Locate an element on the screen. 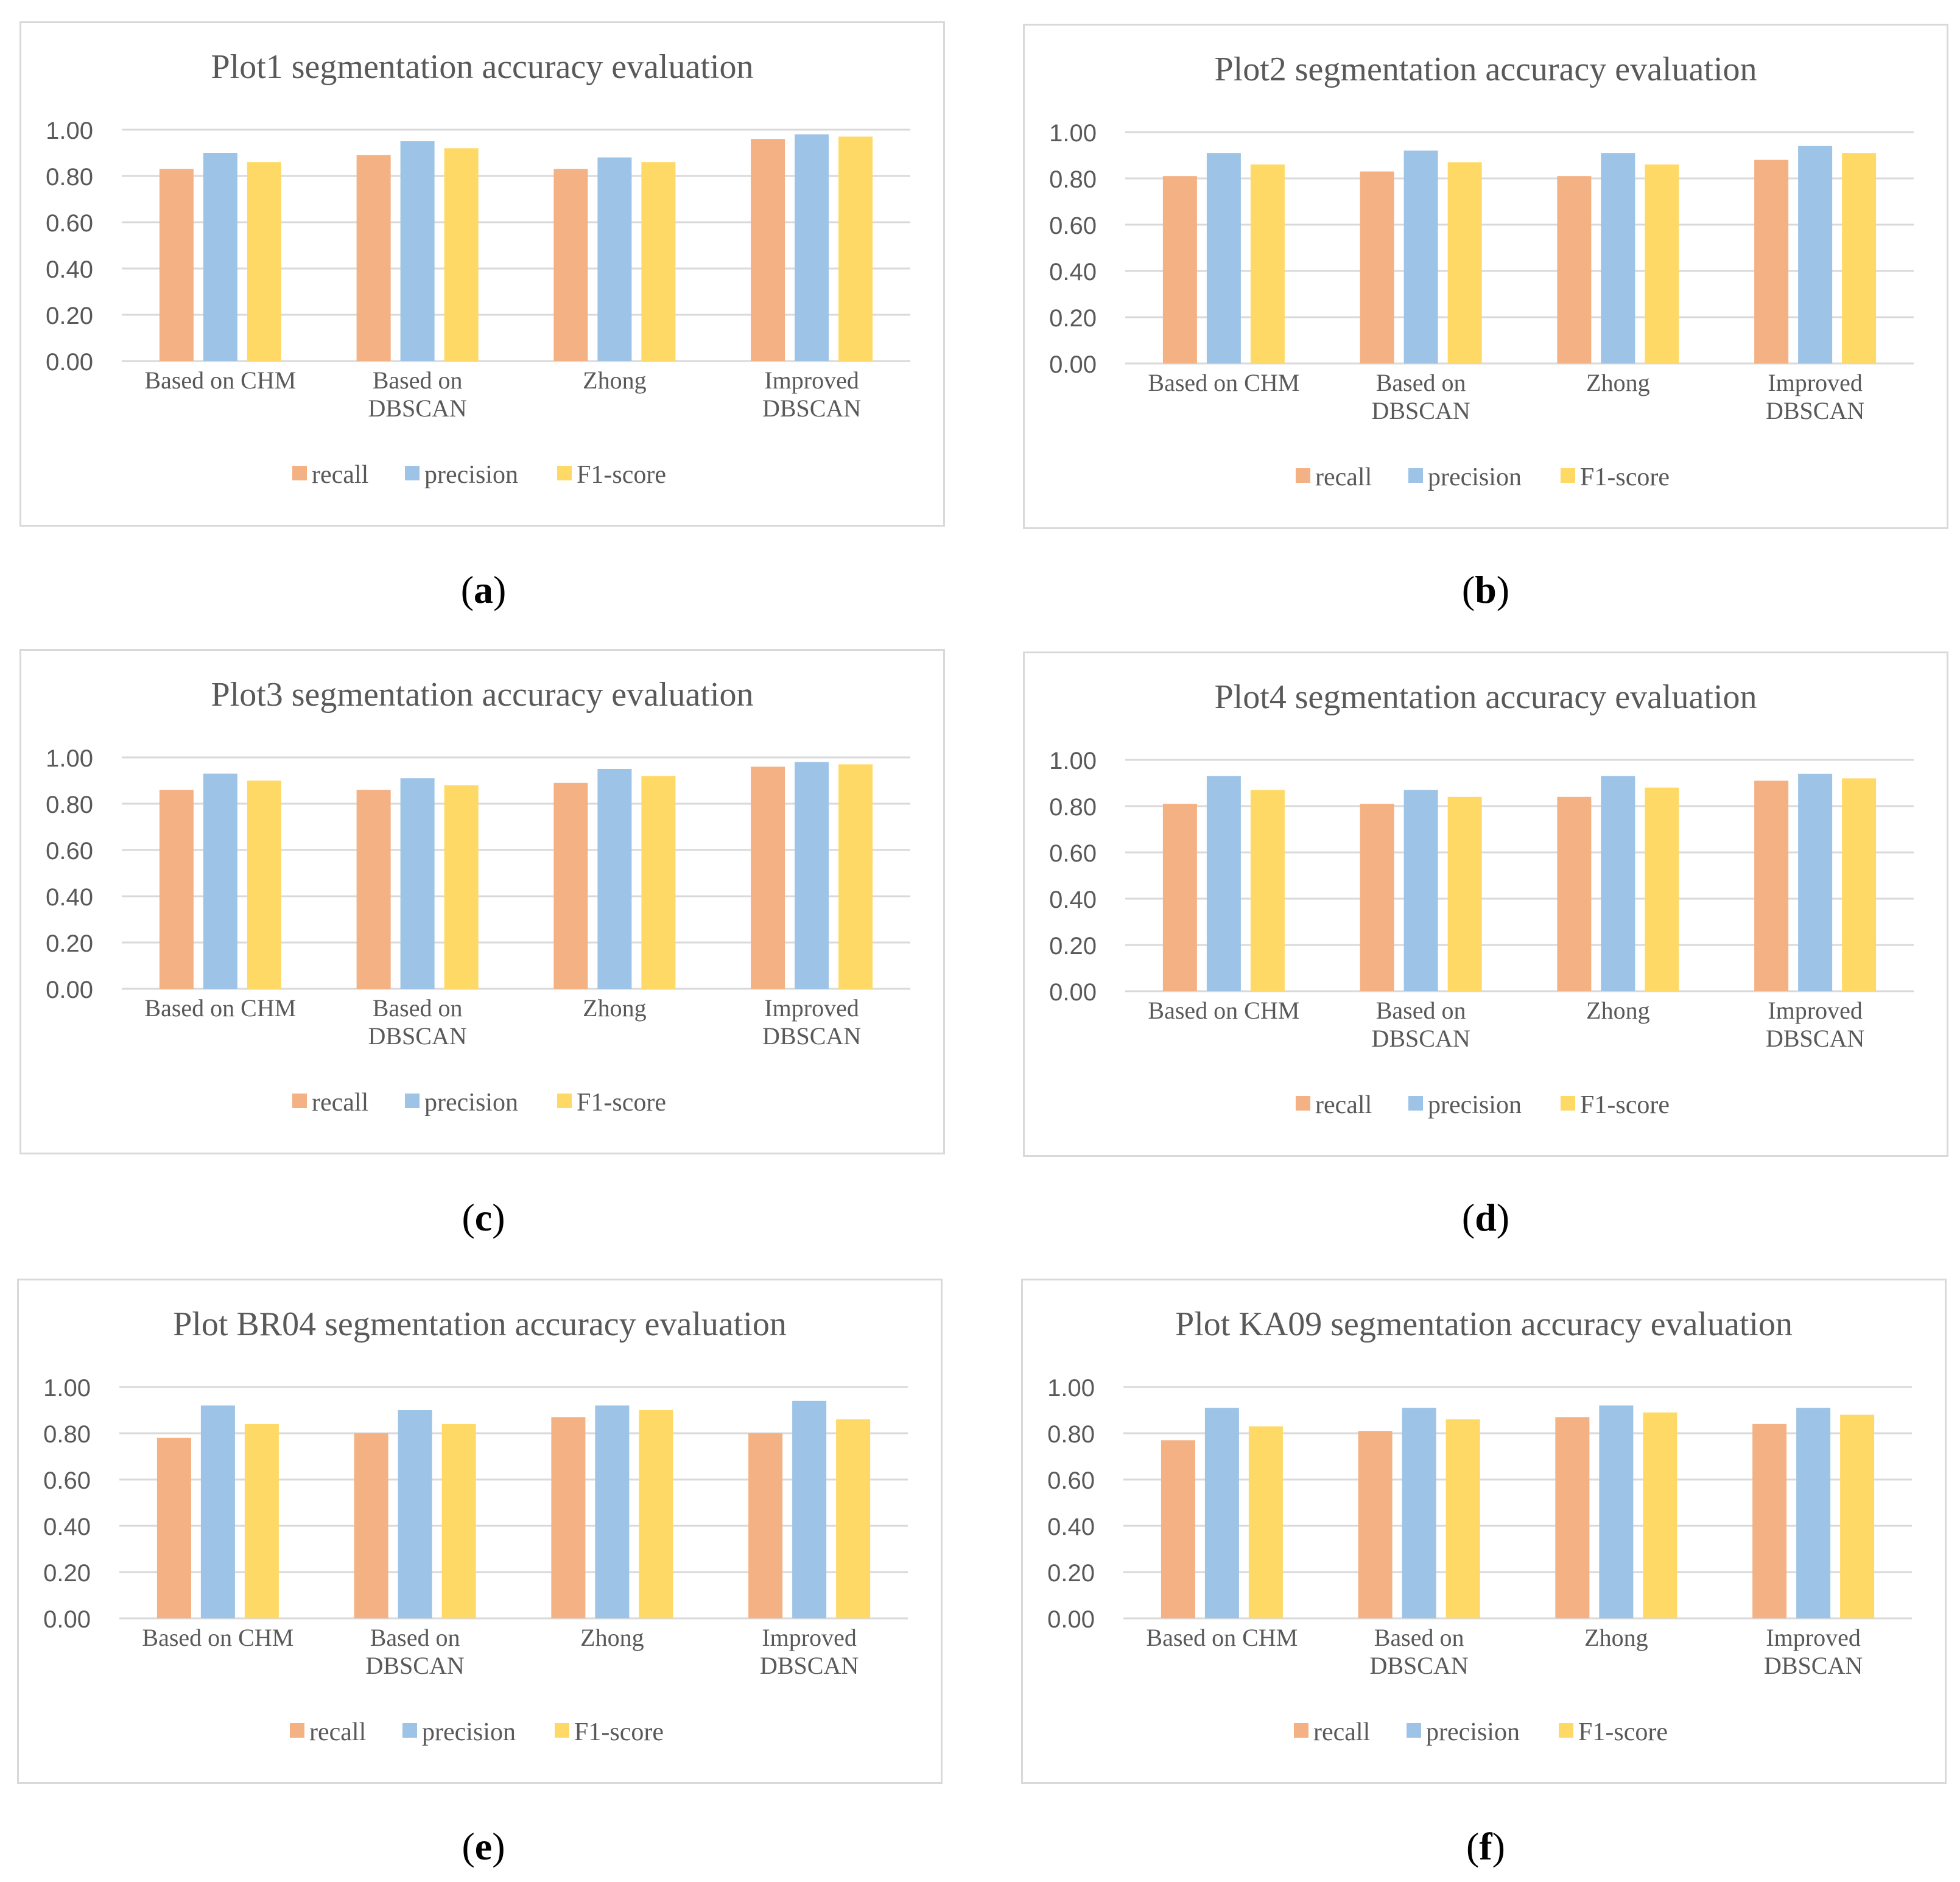 This screenshot has width=1960, height=1882. caption-c: (c) is located at coordinates (484, 1217).